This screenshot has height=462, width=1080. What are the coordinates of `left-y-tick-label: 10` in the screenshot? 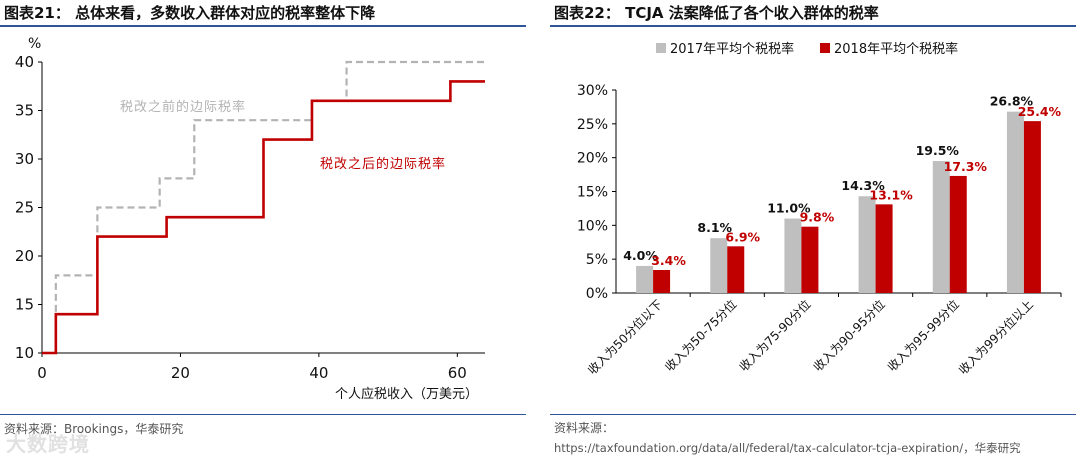 It's located at (24, 353).